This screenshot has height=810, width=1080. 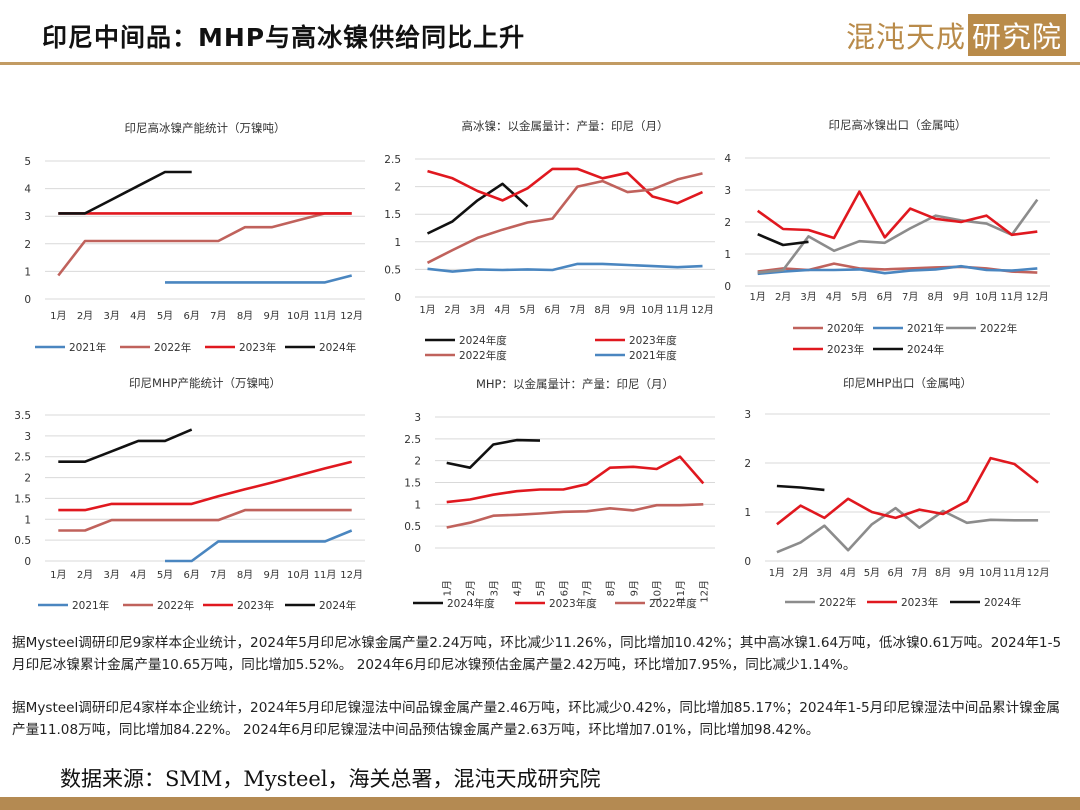 I want to click on legend-label: 2023年, so click(x=845, y=349).